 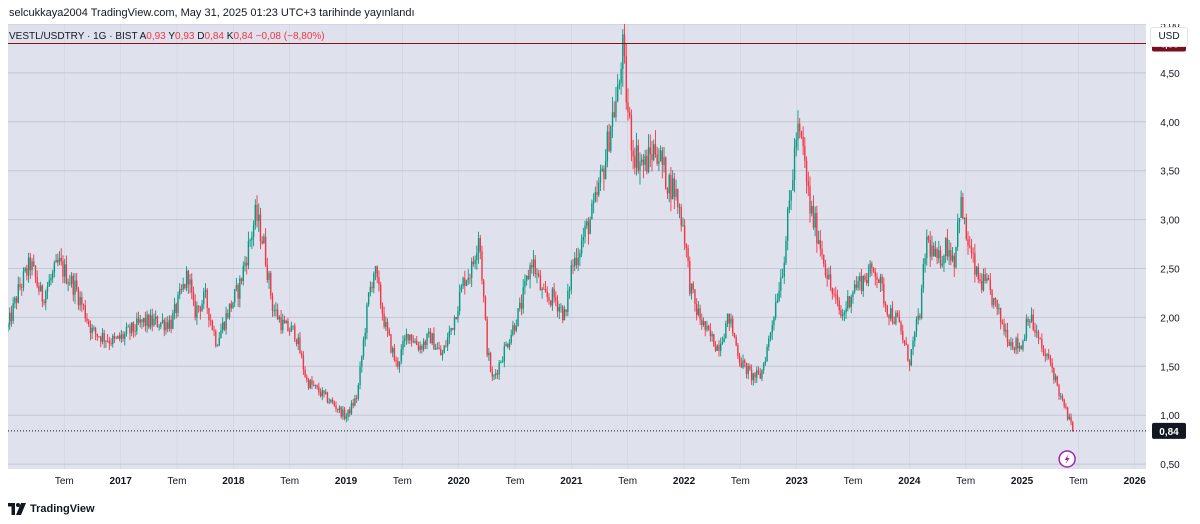 What do you see at coordinates (121, 481) in the screenshot?
I see `time-tick-label: 2017` at bounding box center [121, 481].